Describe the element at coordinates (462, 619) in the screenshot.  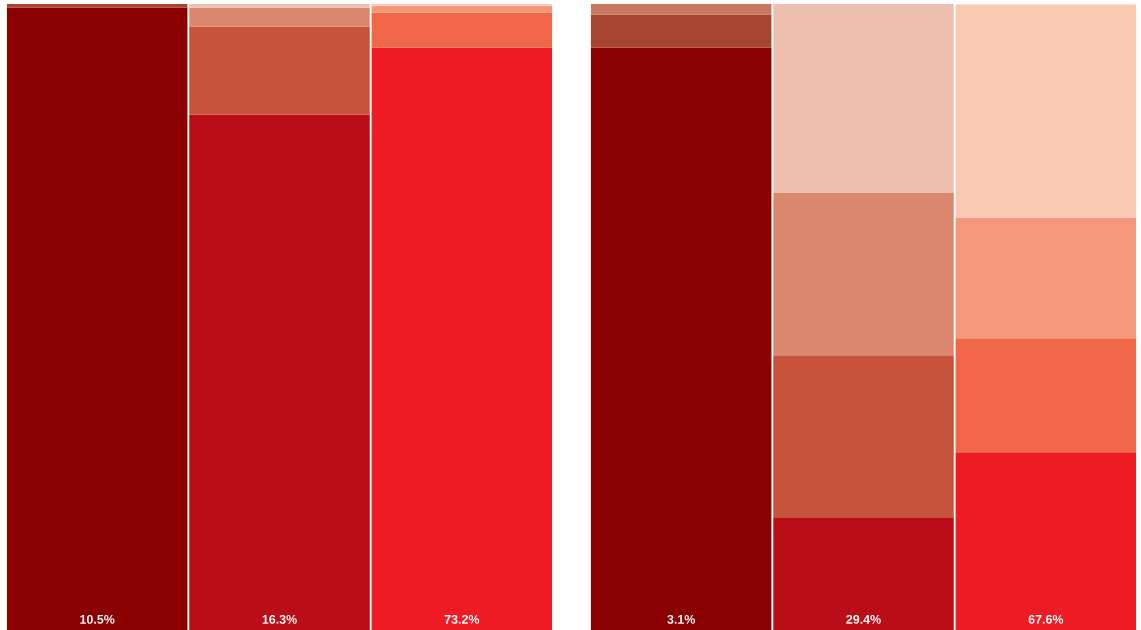
I see `x-tick-label: 73.2%` at that location.